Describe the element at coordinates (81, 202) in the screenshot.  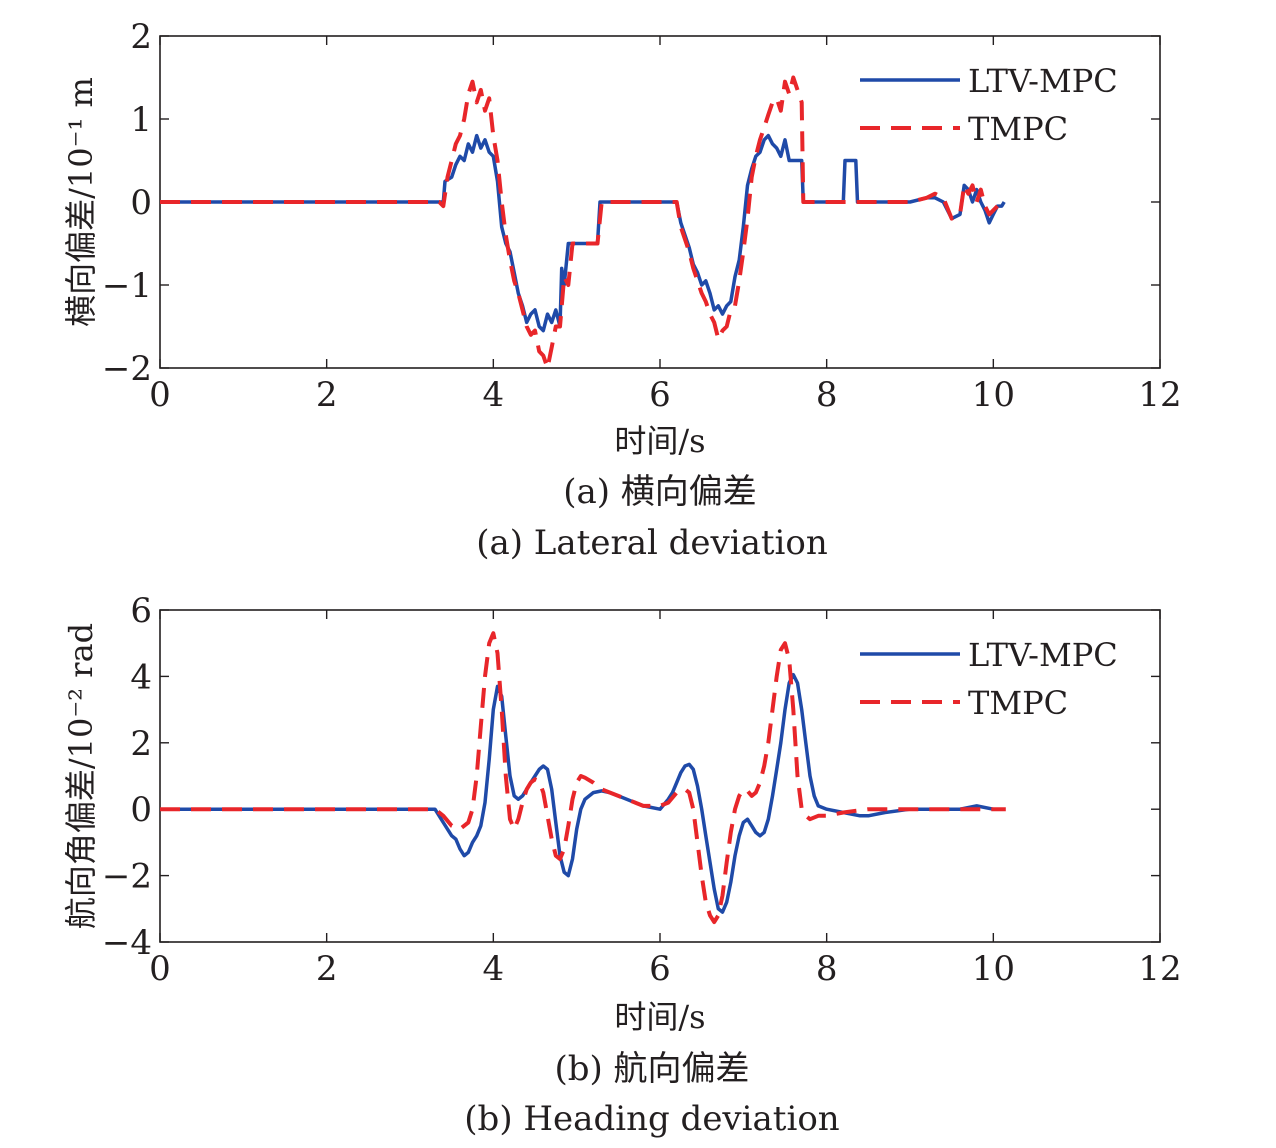
I see `y-axis-label-a: 横向偏差/10⁻¹ m` at that location.